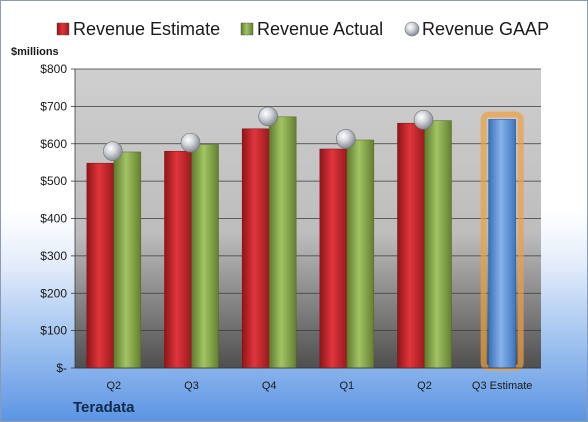 This screenshot has height=422, width=588. I want to click on x-tick-label: Q1, so click(346, 386).